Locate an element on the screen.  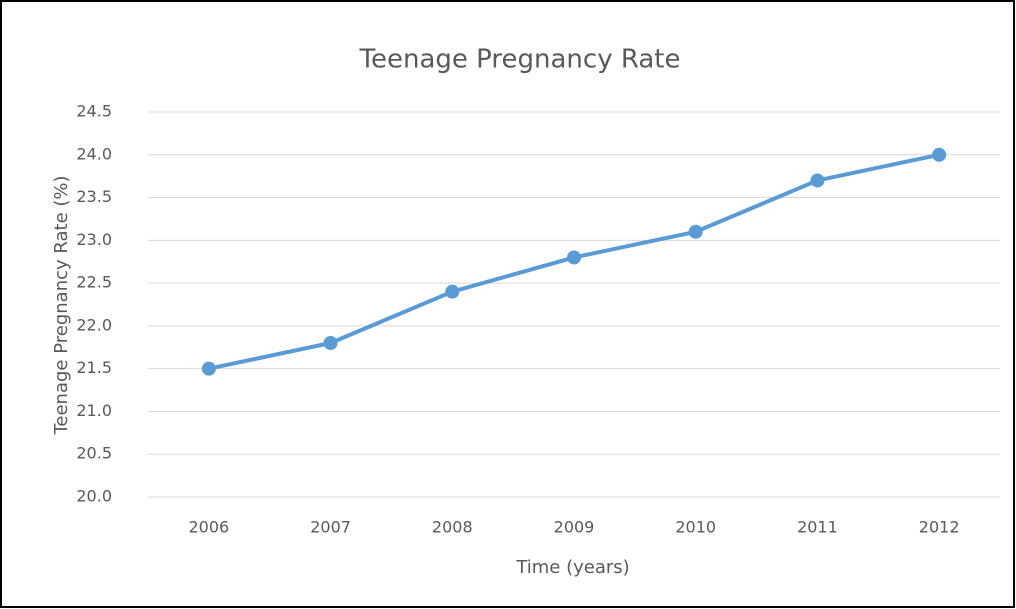
y-tick-label: 23.5 is located at coordinates (94, 196).